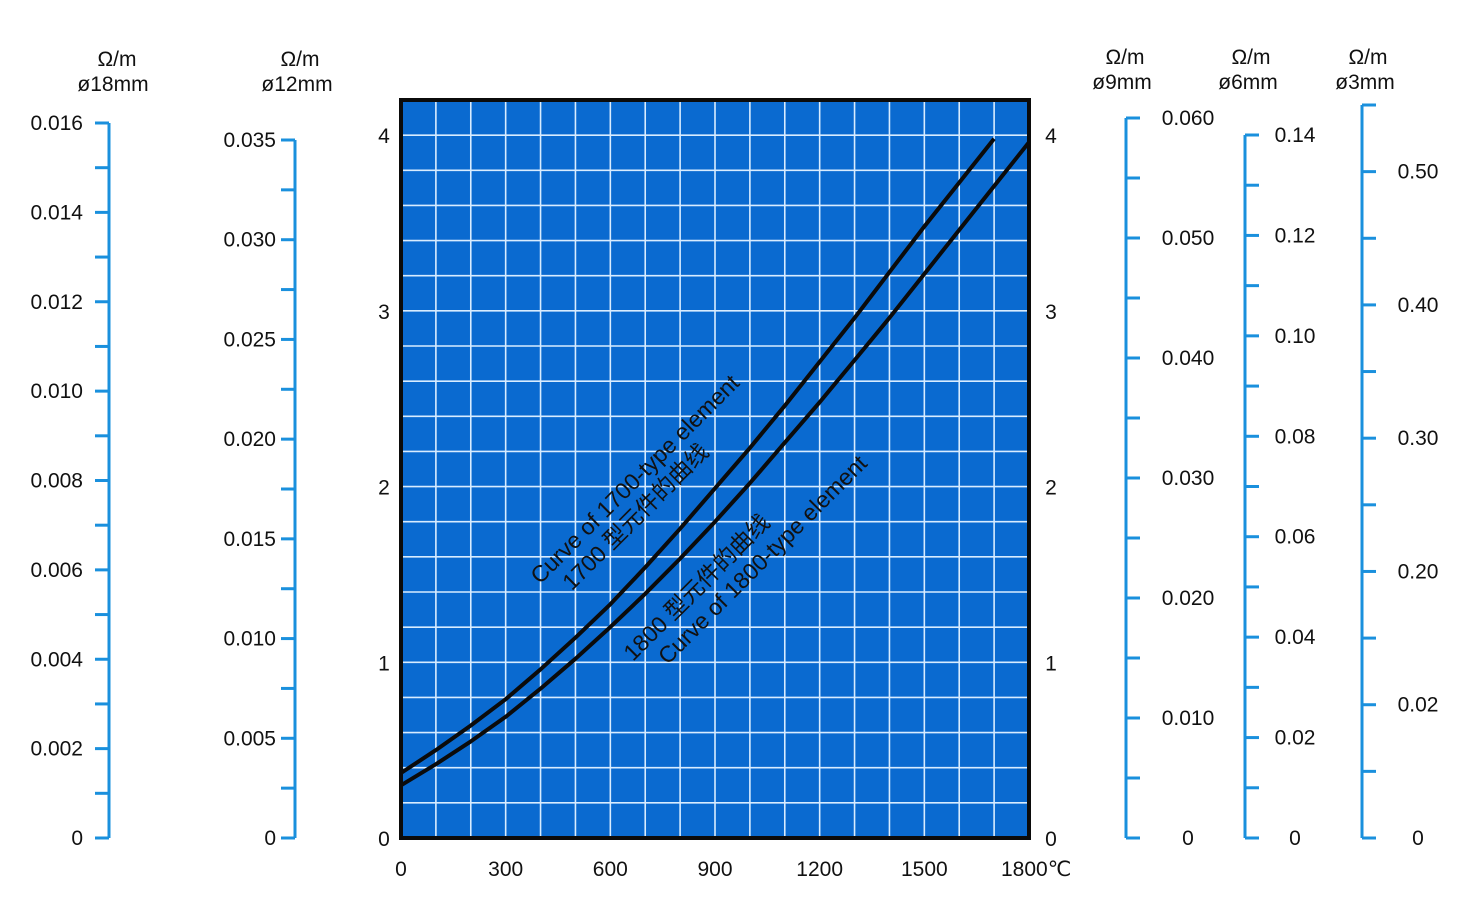 The image size is (1459, 901). Describe the element at coordinates (1418, 571) in the screenshot. I see `scale-d3-label: 0.20` at that location.